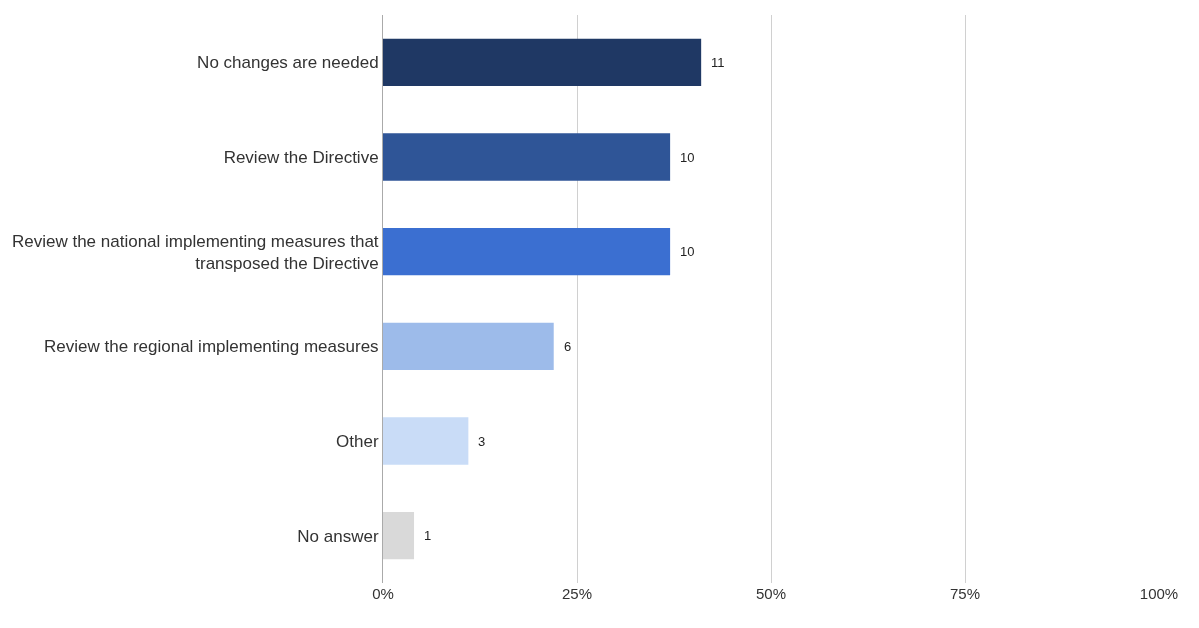 The width and height of the screenshot is (1199, 628). I want to click on y-tick-label: Review the regional implementing measures, so click(211, 347).